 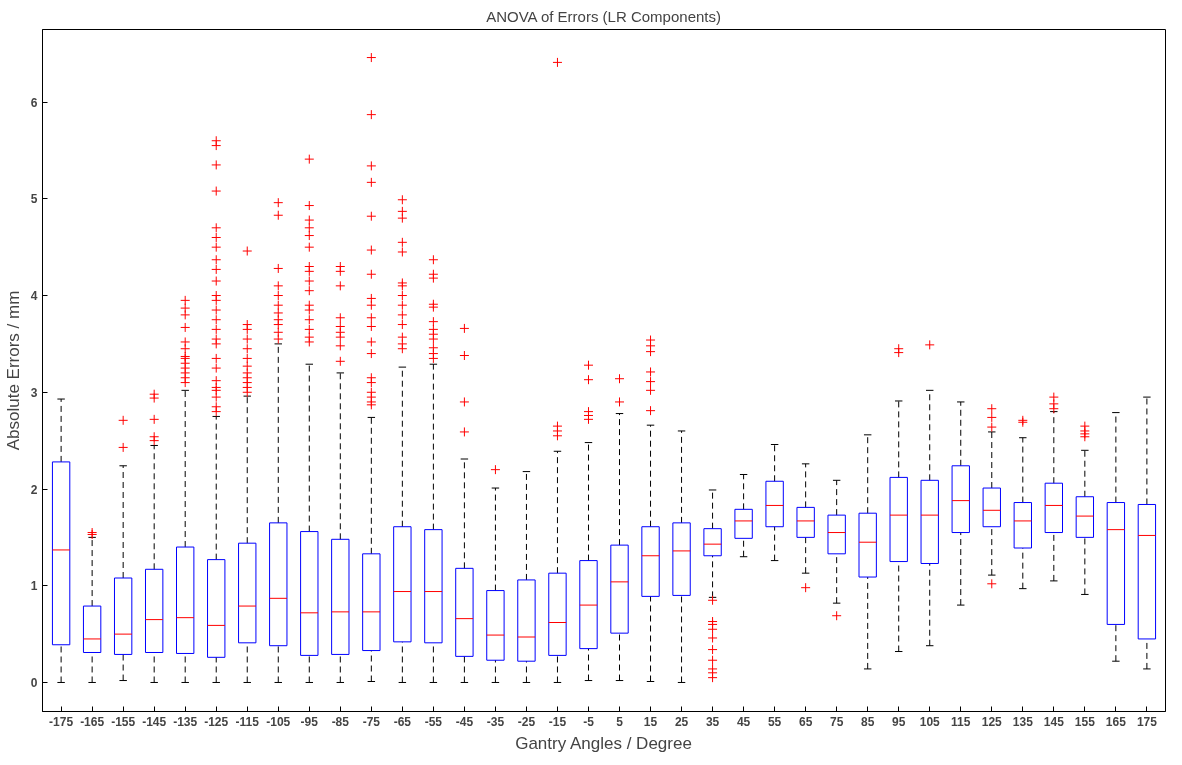 What do you see at coordinates (185, 721) in the screenshot?
I see `x-tick-label: -135` at bounding box center [185, 721].